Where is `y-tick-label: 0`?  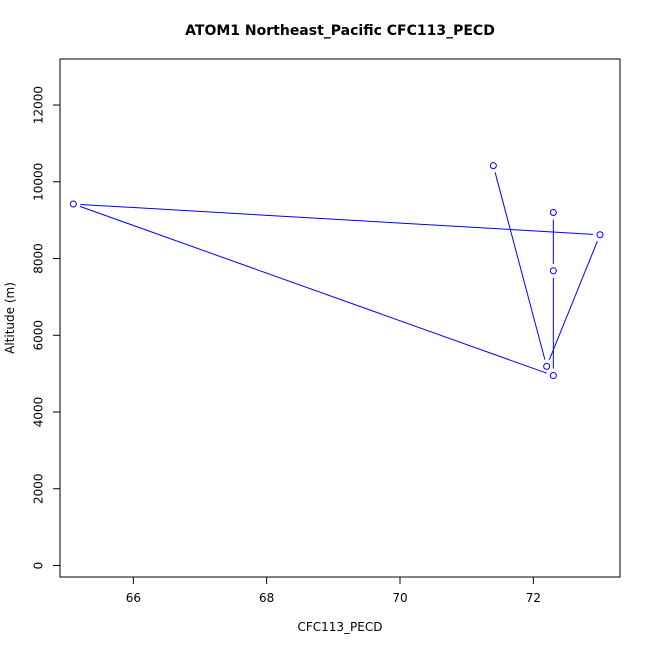 y-tick-label: 0 is located at coordinates (39, 566).